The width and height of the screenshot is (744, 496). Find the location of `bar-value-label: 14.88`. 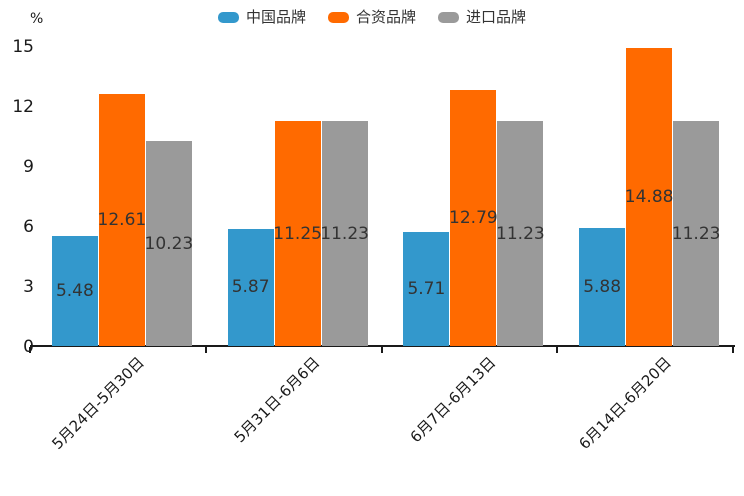

bar-value-label: 14.88 is located at coordinates (649, 197).